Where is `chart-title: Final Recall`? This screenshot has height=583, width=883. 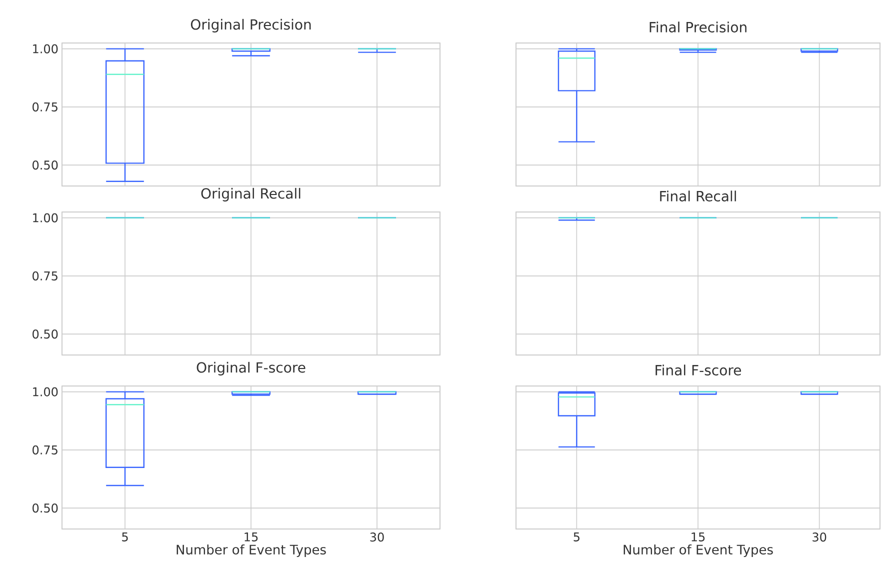 chart-title: Final Recall is located at coordinates (698, 196).